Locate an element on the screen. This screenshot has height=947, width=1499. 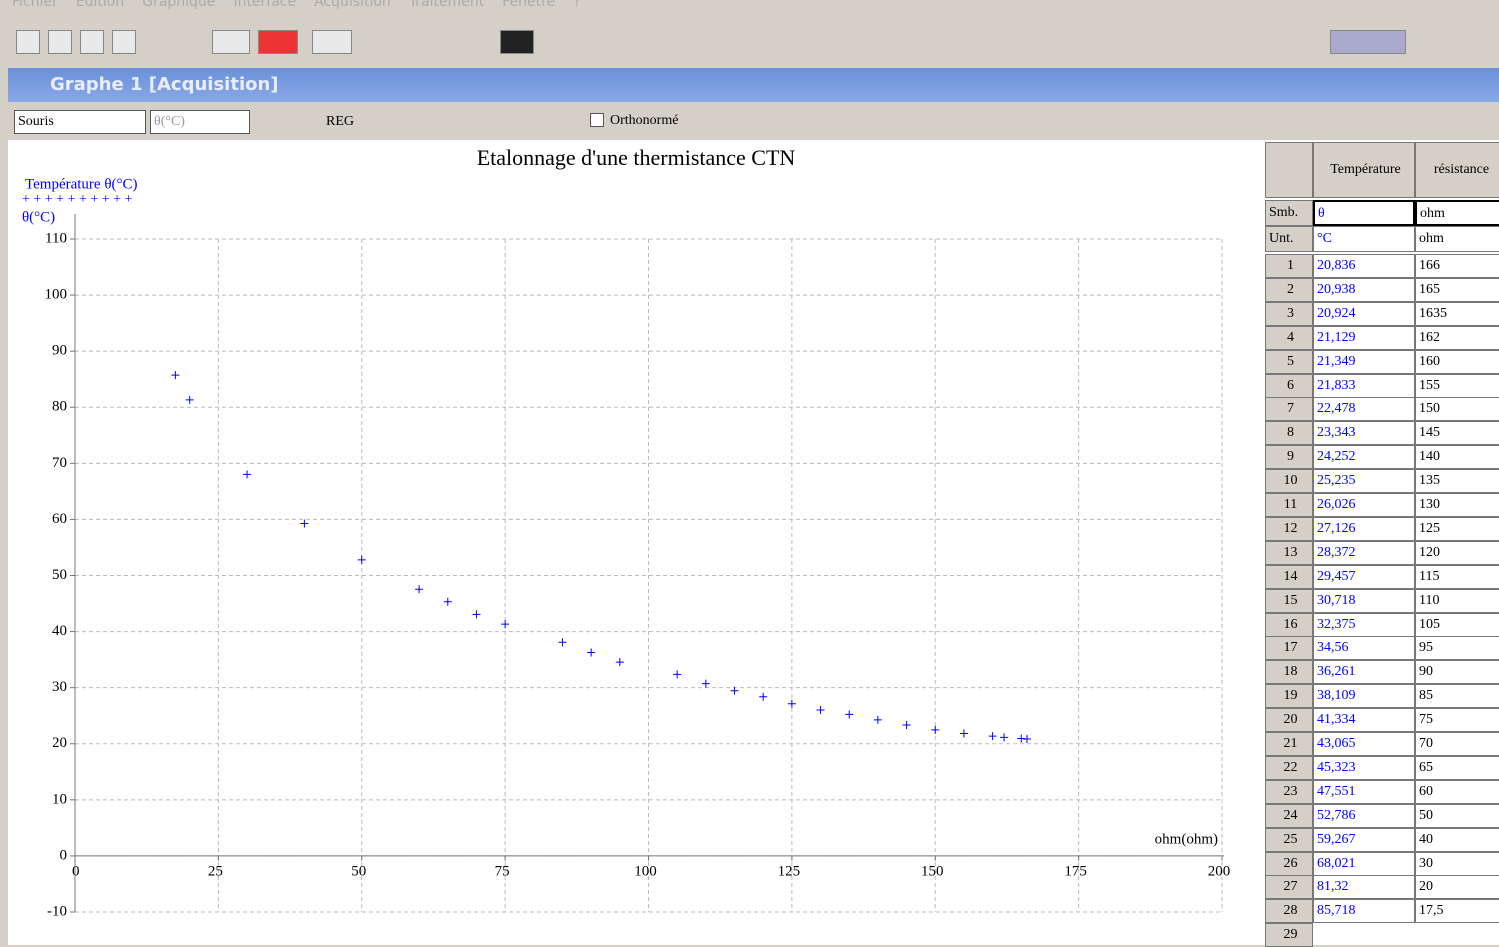
row-number: 3 is located at coordinates (1289, 313).